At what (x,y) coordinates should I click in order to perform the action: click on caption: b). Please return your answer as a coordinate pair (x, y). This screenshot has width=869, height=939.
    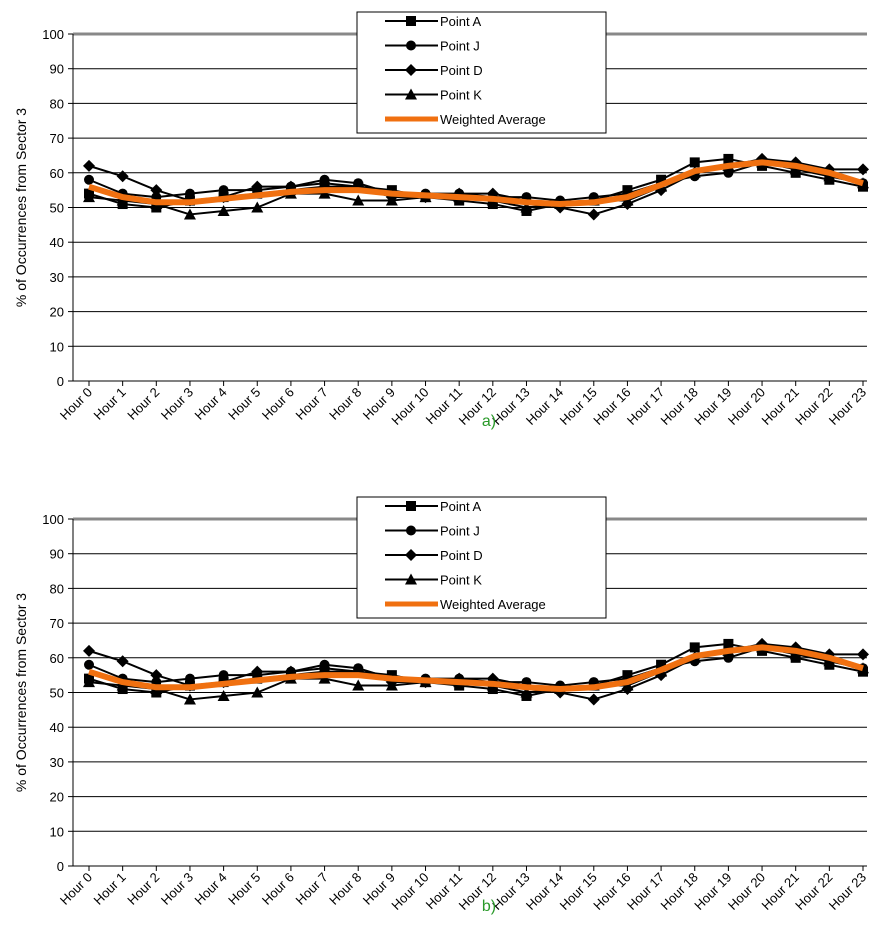
    Looking at the image, I should click on (489, 906).